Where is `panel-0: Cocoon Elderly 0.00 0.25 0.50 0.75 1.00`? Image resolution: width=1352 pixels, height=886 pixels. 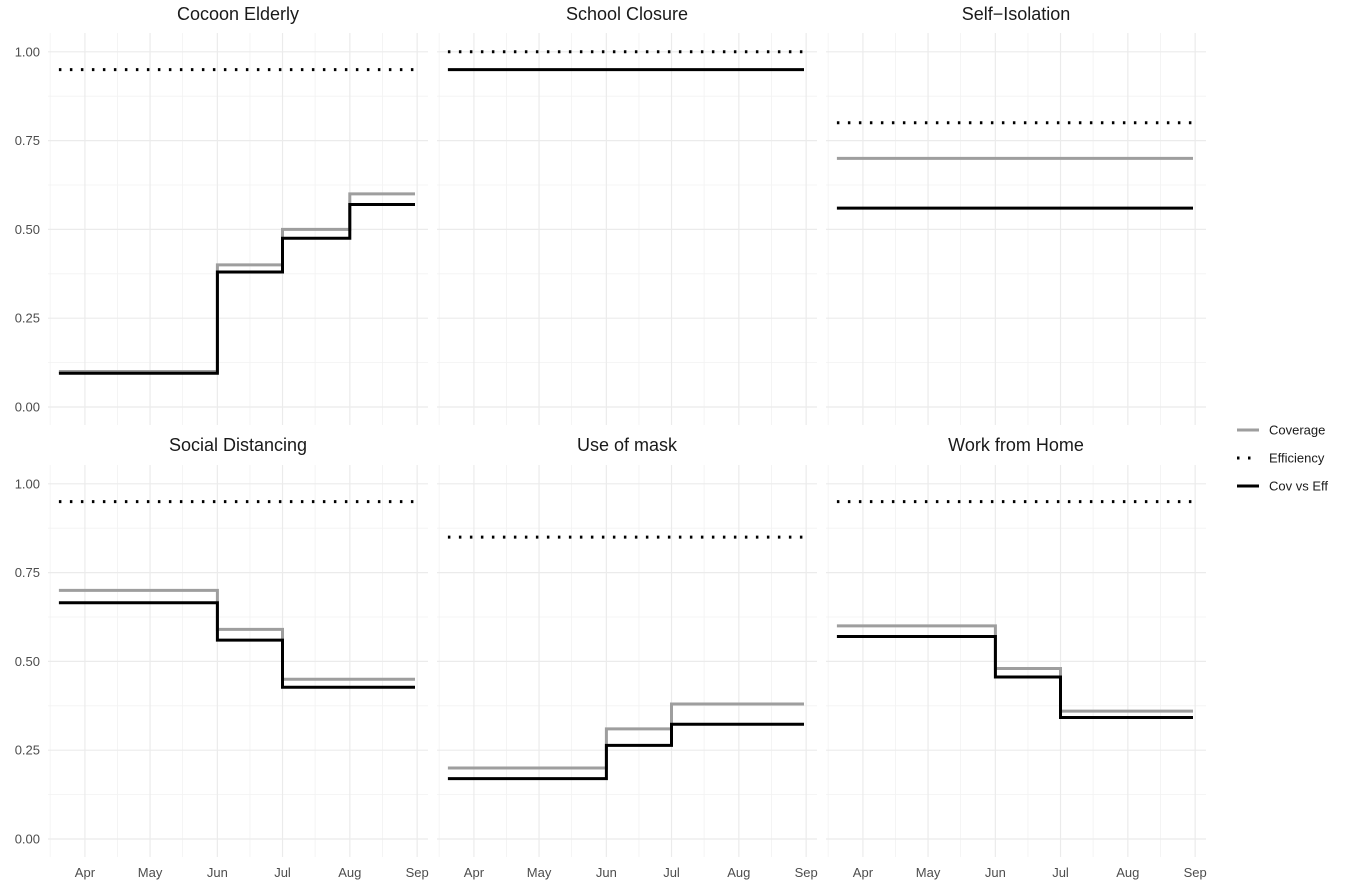 panel-0: Cocoon Elderly 0.00 0.25 0.50 0.75 1.00 is located at coordinates (221, 214).